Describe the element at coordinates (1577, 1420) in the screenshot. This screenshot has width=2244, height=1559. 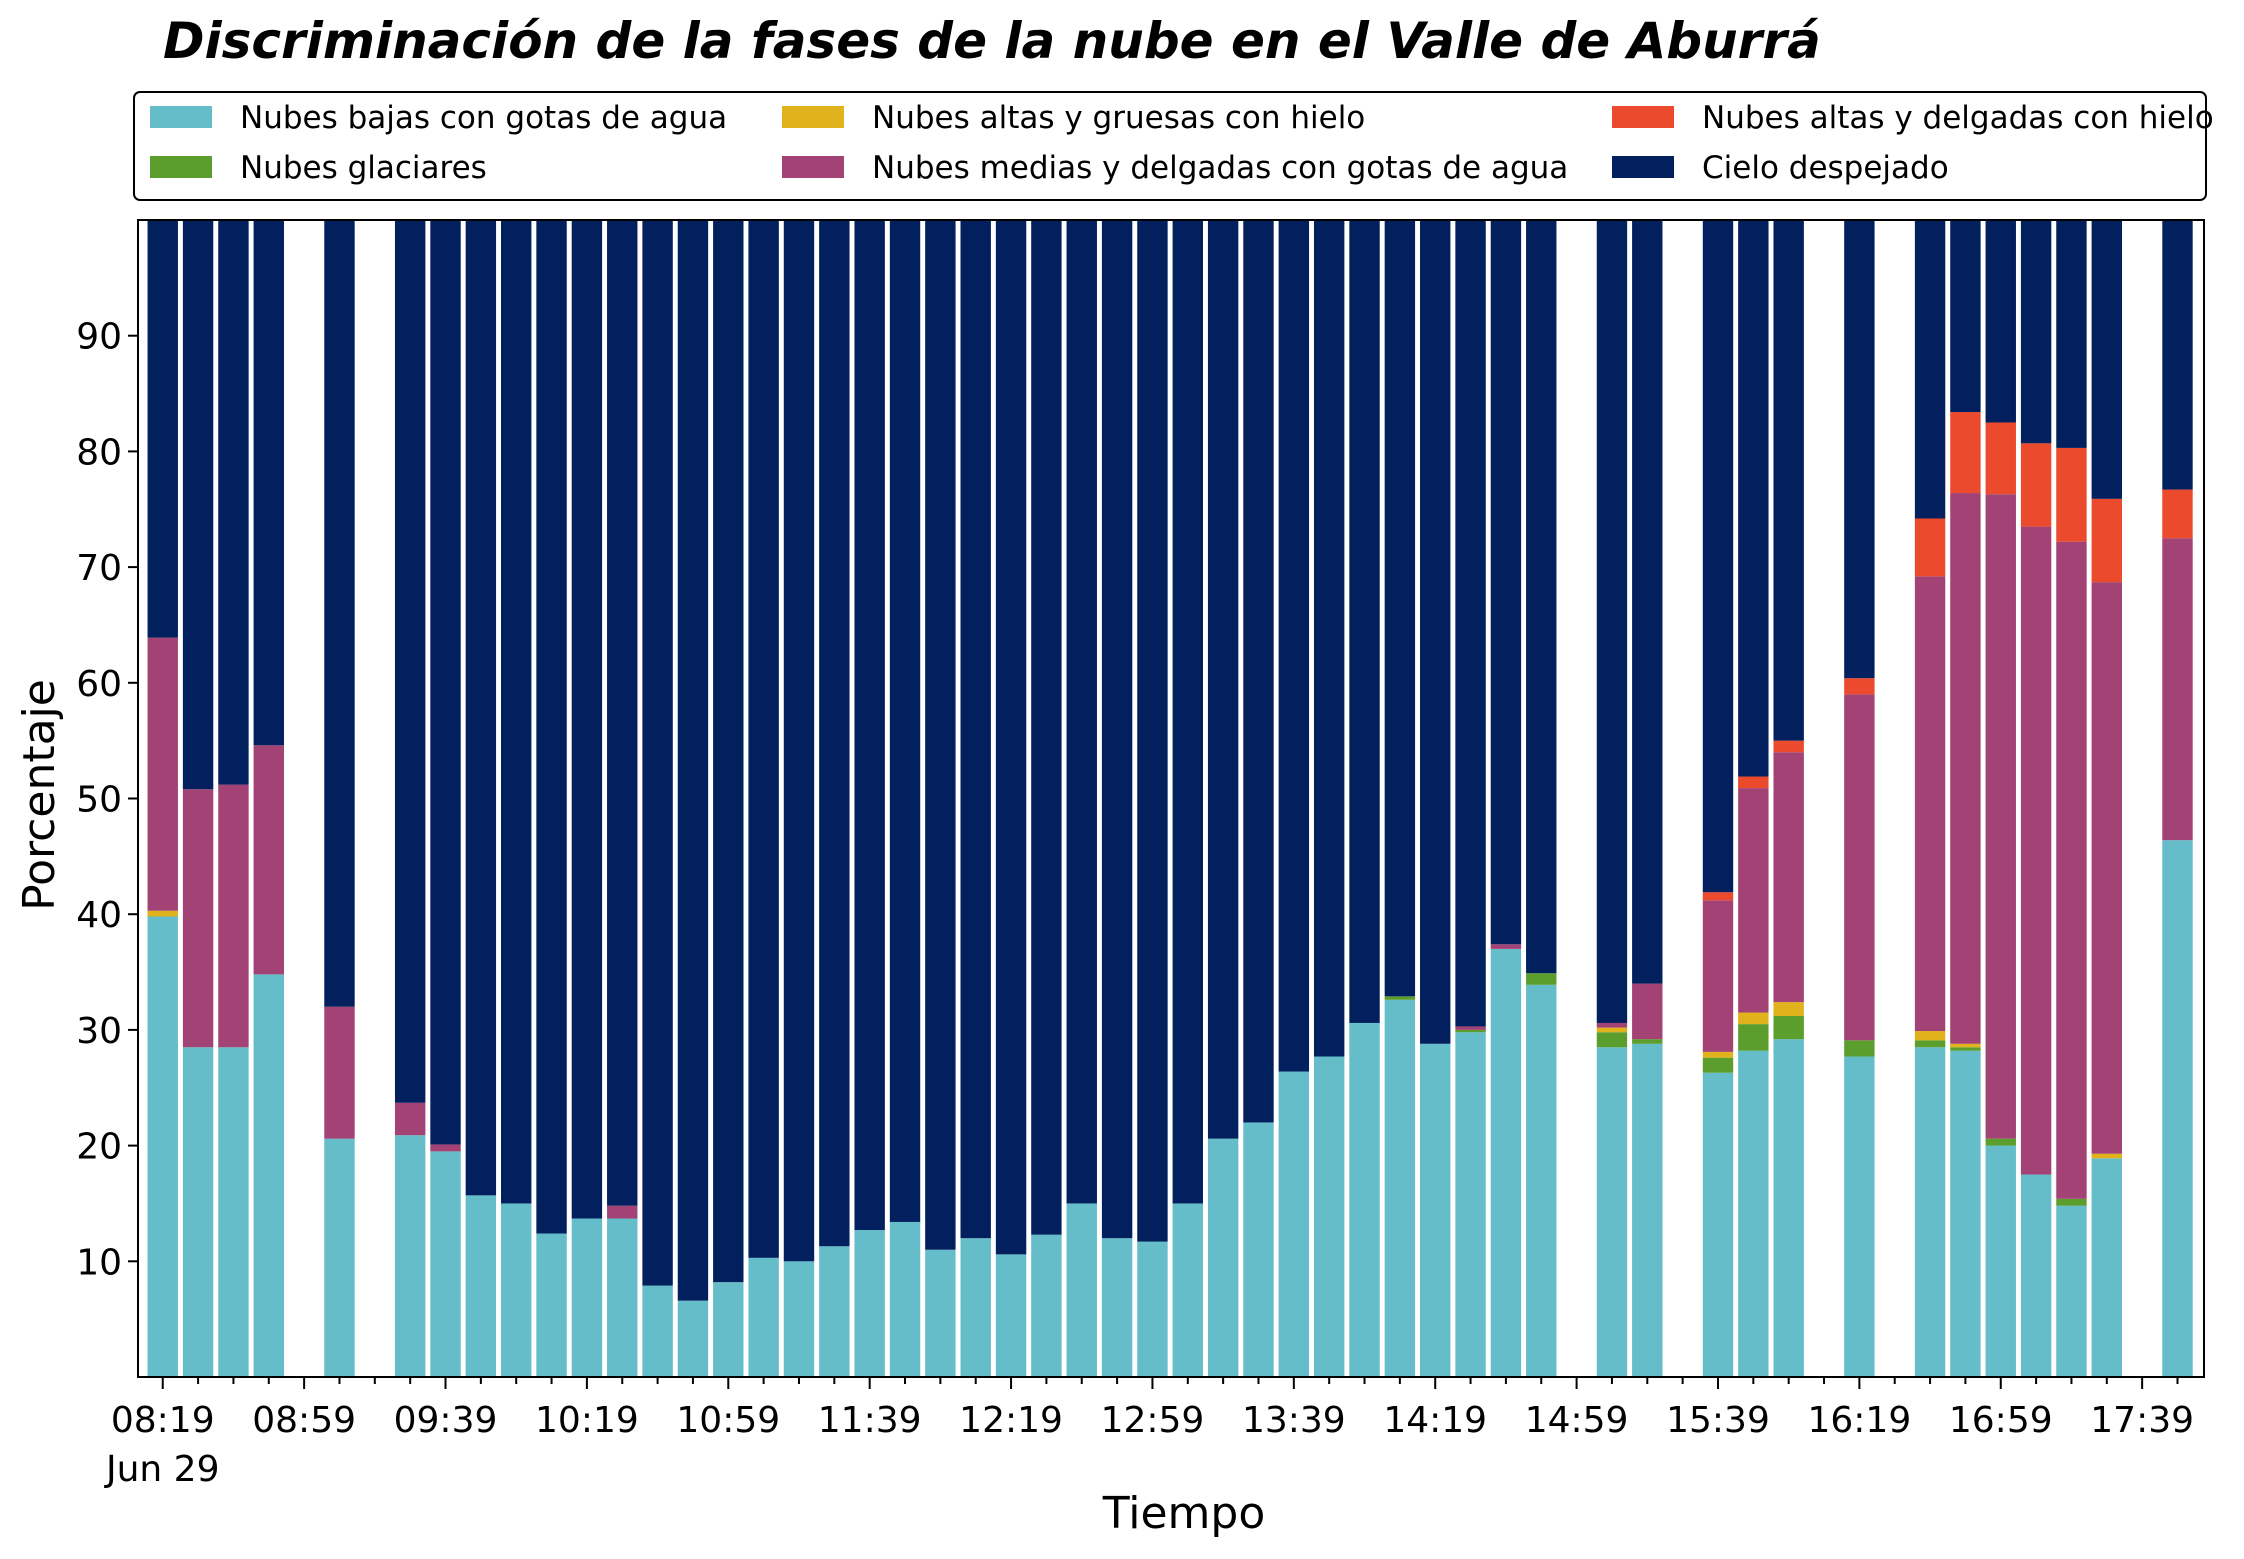
I see `x-tick-label: 14:59` at that location.